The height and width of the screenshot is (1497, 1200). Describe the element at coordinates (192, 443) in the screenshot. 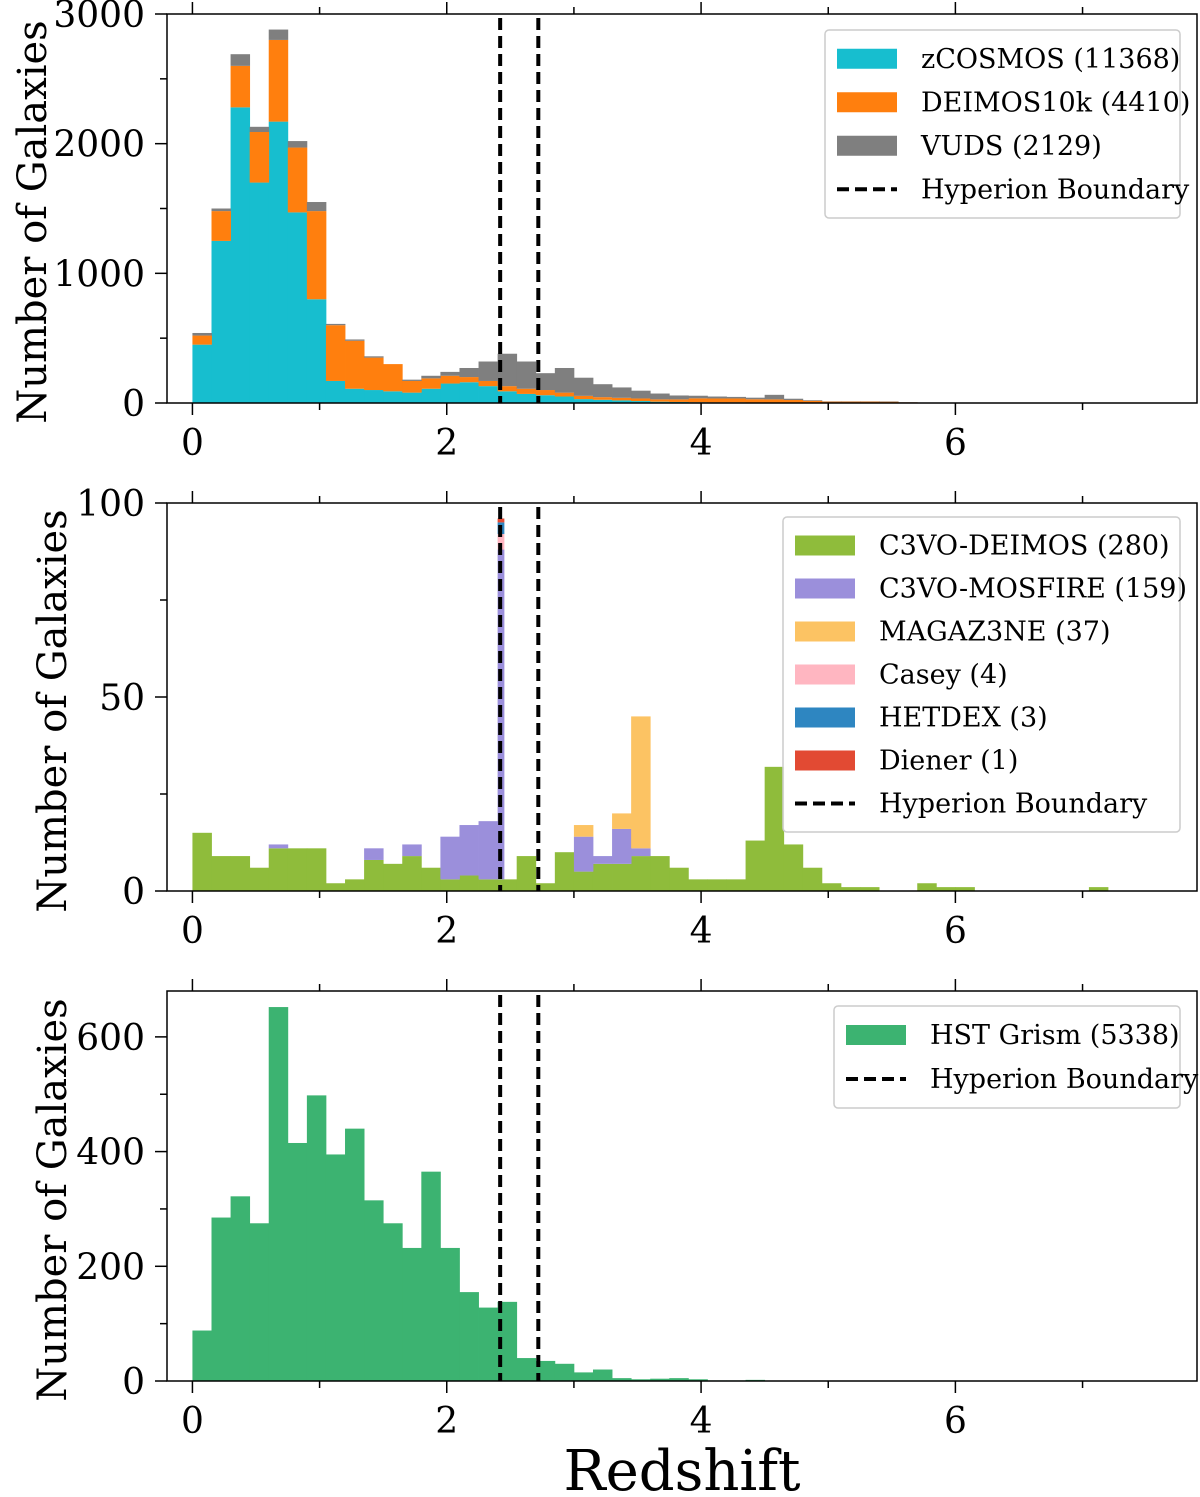

I see `x-tick-label: 0` at that location.